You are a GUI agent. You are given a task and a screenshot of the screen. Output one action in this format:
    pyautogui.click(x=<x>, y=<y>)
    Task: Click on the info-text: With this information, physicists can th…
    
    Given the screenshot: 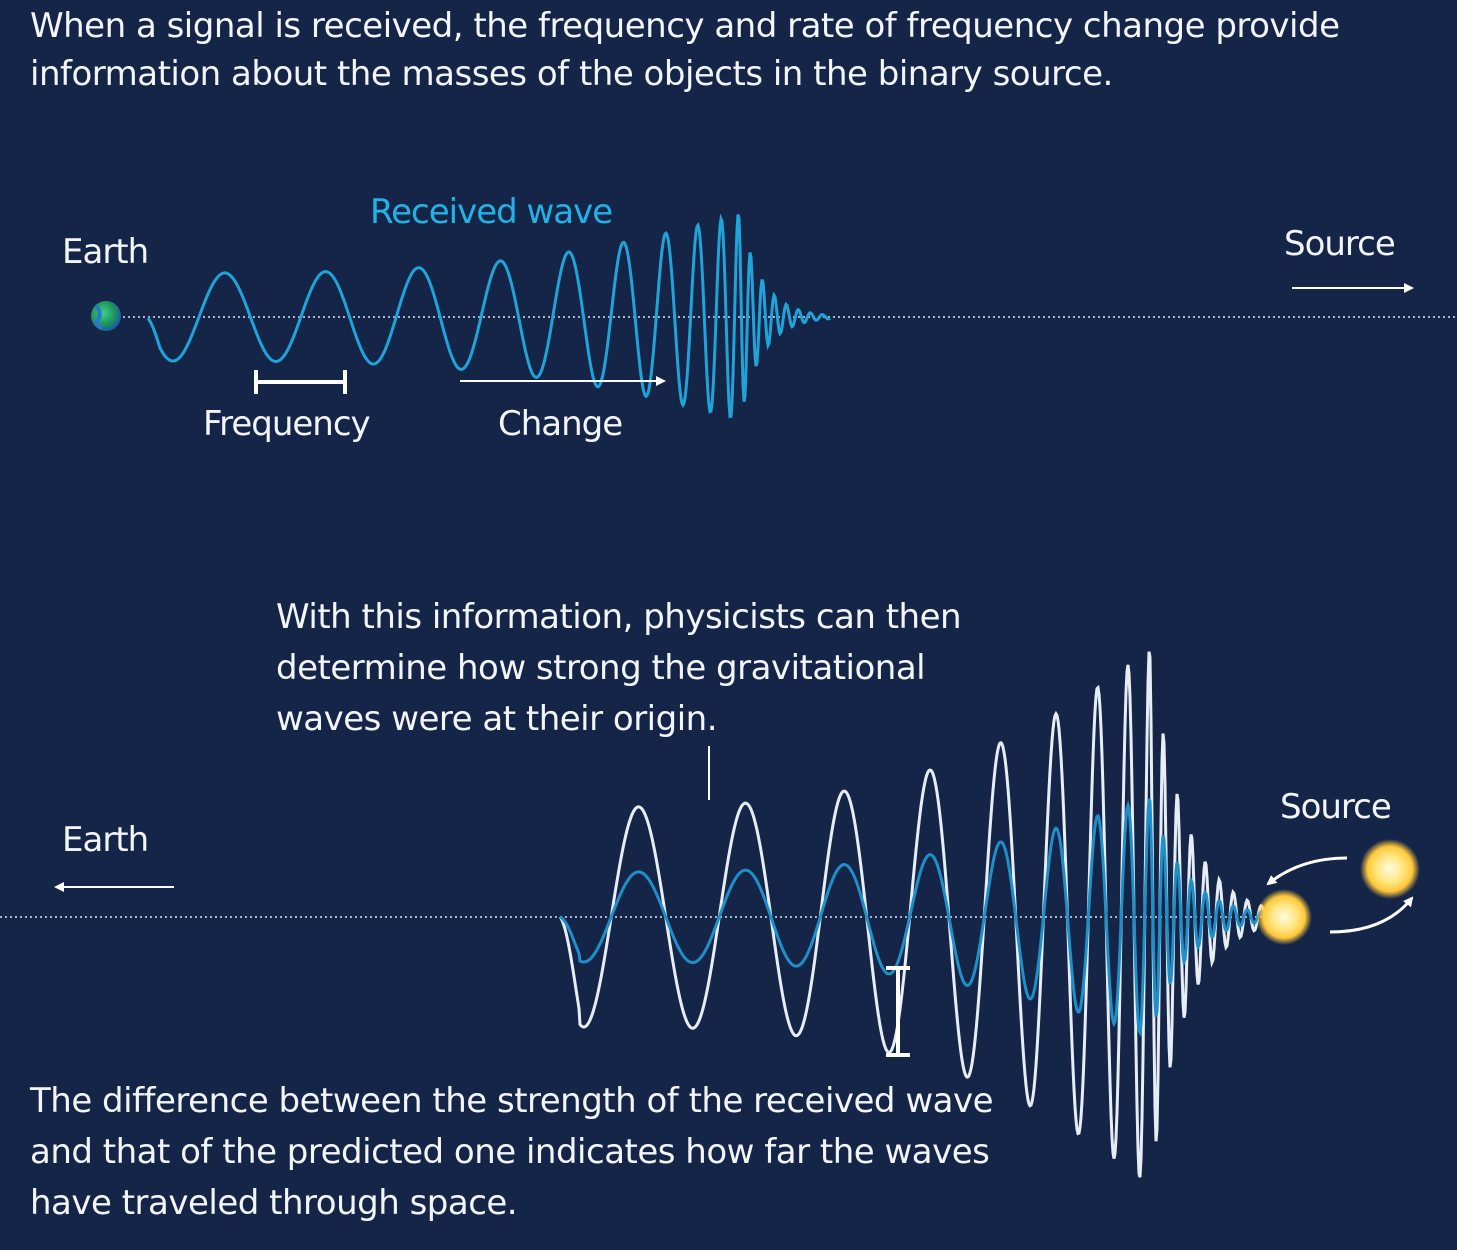 What is the action you would take?
    pyautogui.click(x=656, y=668)
    